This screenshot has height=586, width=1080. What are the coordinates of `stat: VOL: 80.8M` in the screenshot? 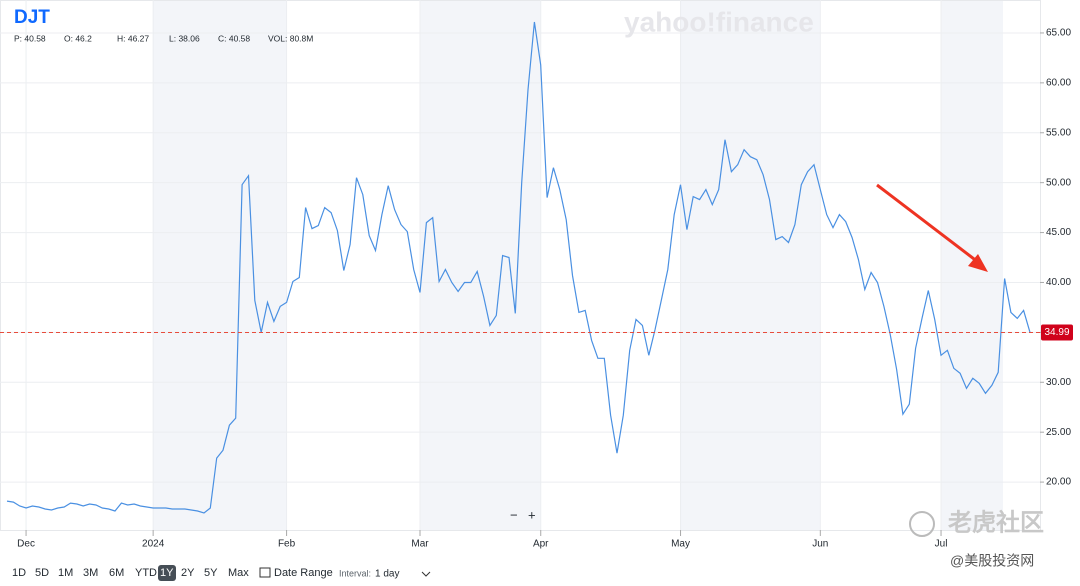 It's located at (290, 38).